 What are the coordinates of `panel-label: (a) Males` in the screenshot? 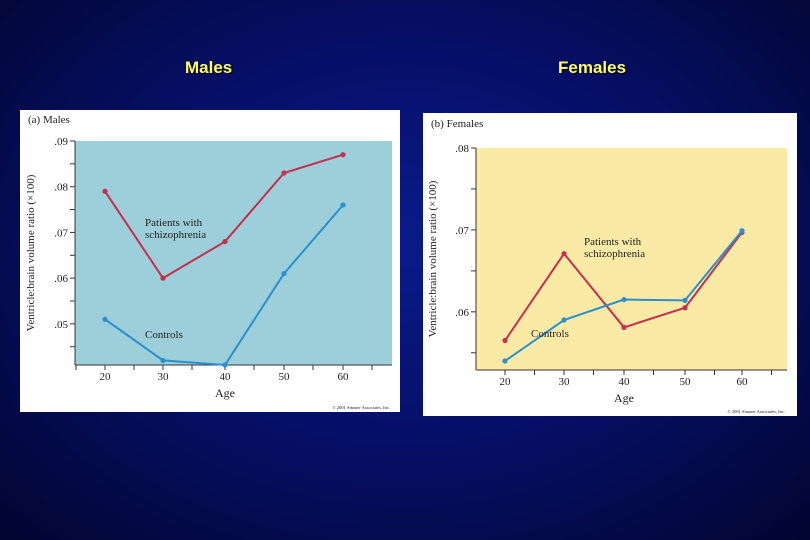 It's located at (49, 120).